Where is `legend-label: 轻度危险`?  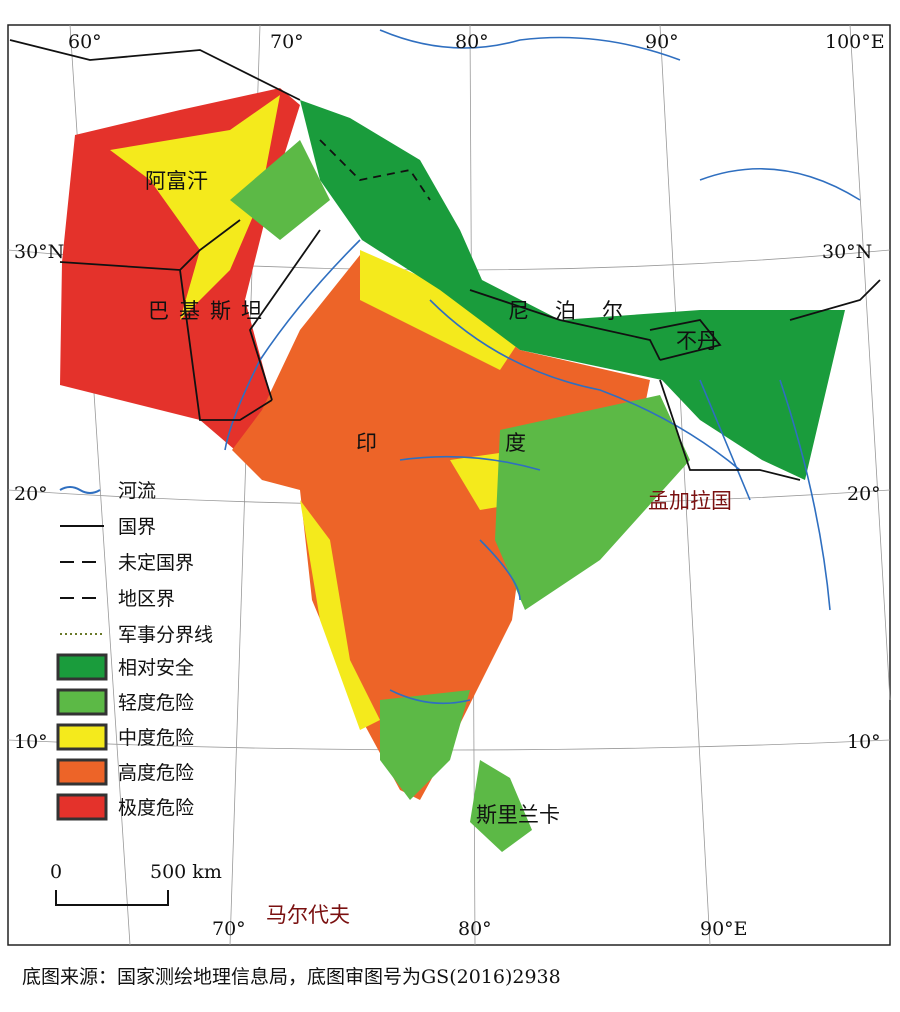 legend-label: 轻度危险 is located at coordinates (156, 703).